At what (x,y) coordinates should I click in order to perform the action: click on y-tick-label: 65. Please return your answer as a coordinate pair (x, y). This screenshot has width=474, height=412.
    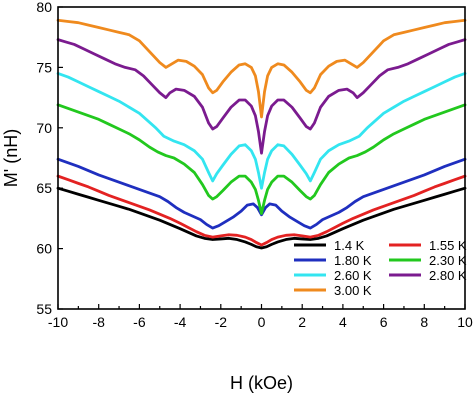
    Looking at the image, I should click on (44, 188).